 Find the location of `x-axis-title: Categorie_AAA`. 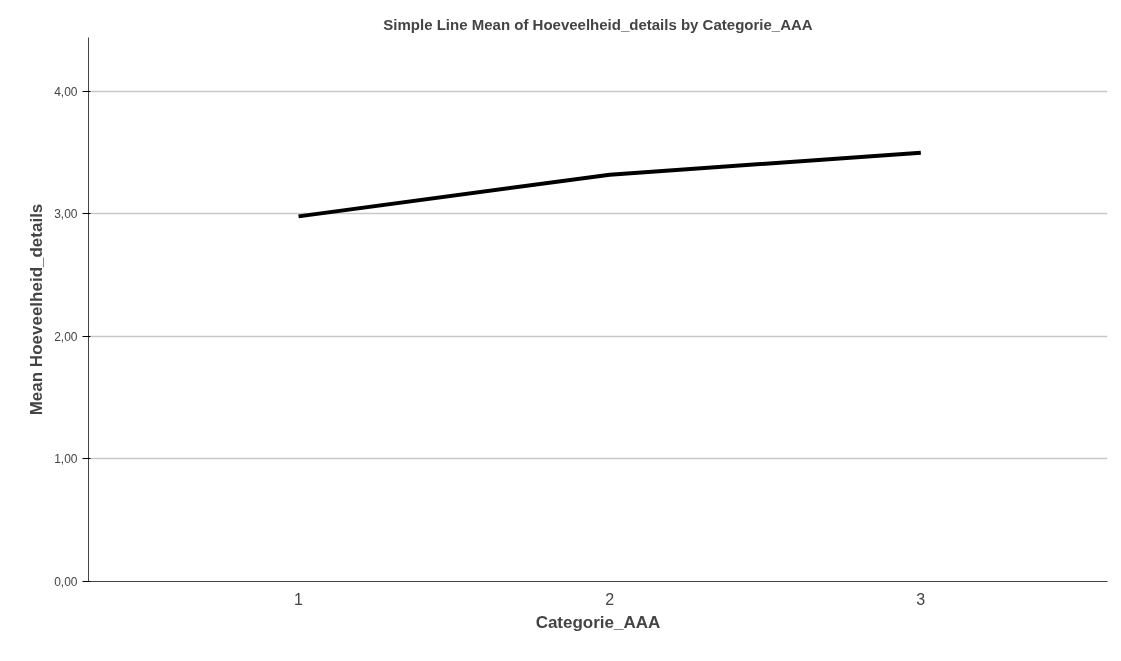

x-axis-title: Categorie_AAA is located at coordinates (598, 622).